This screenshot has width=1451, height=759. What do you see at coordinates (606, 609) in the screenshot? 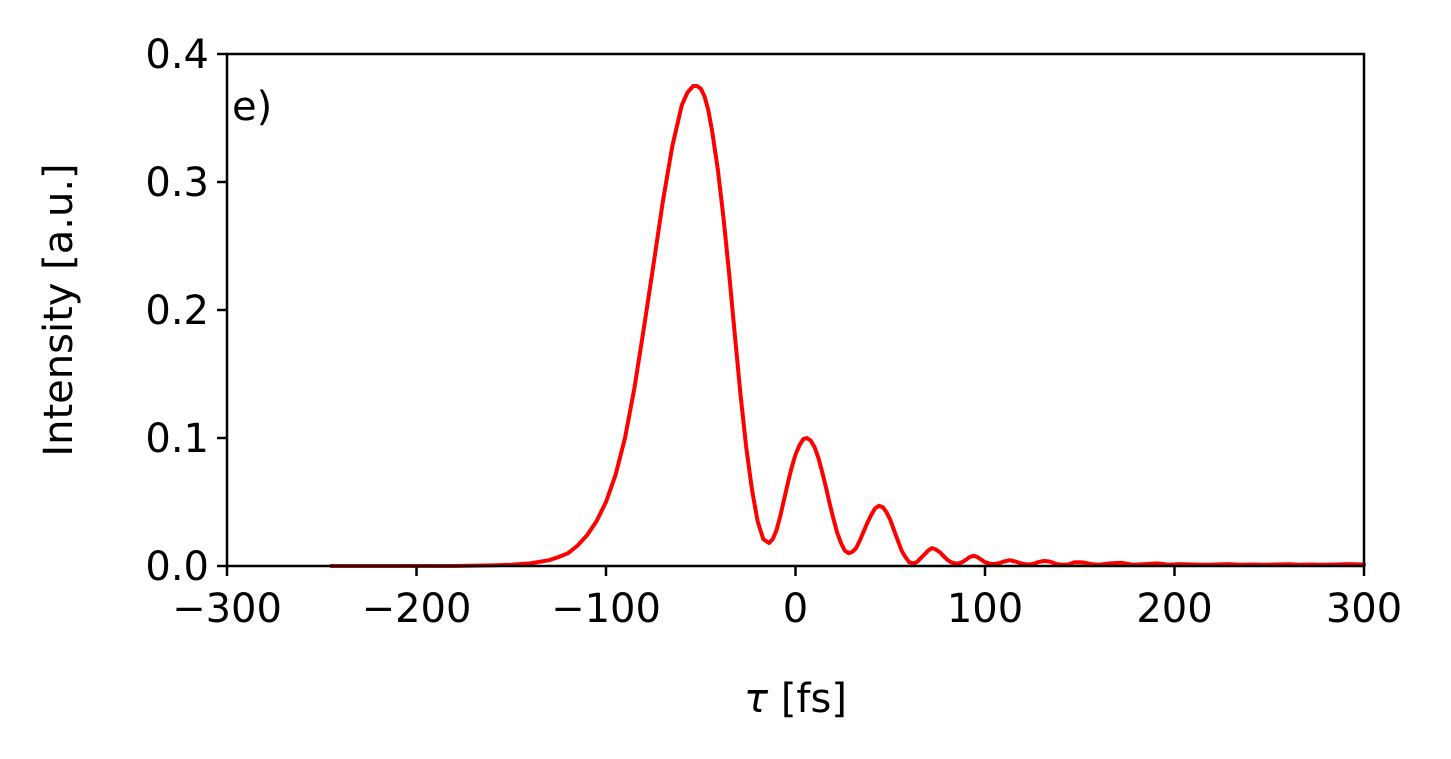
I see `x-tick-label: −100` at bounding box center [606, 609].